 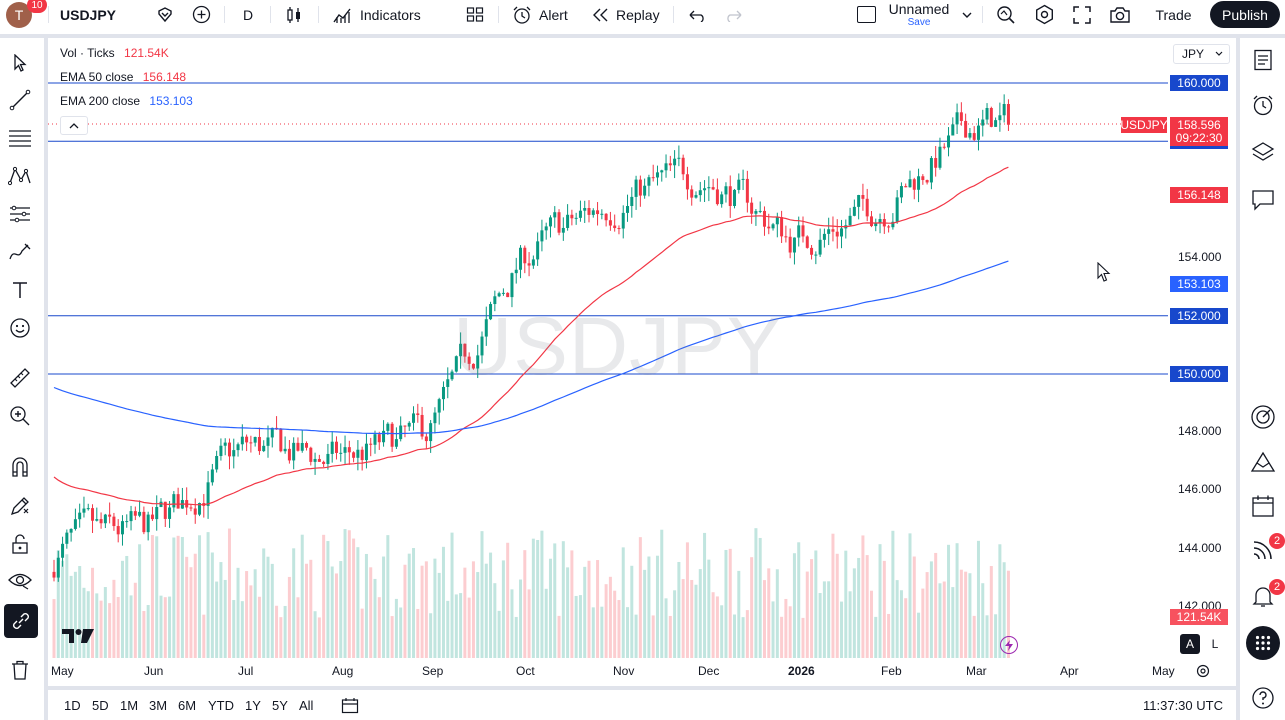 I want to click on text-icon, so click(x=20, y=290).